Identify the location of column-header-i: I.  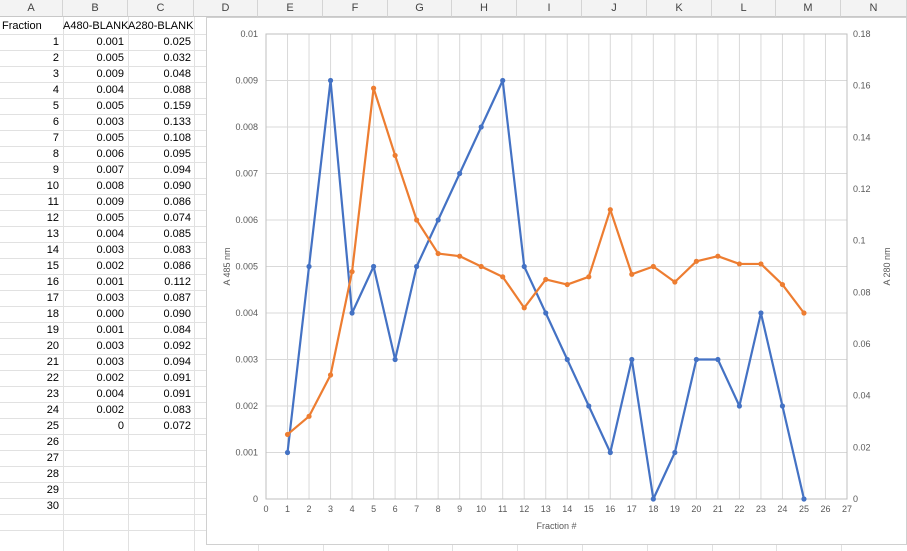
(549, 8).